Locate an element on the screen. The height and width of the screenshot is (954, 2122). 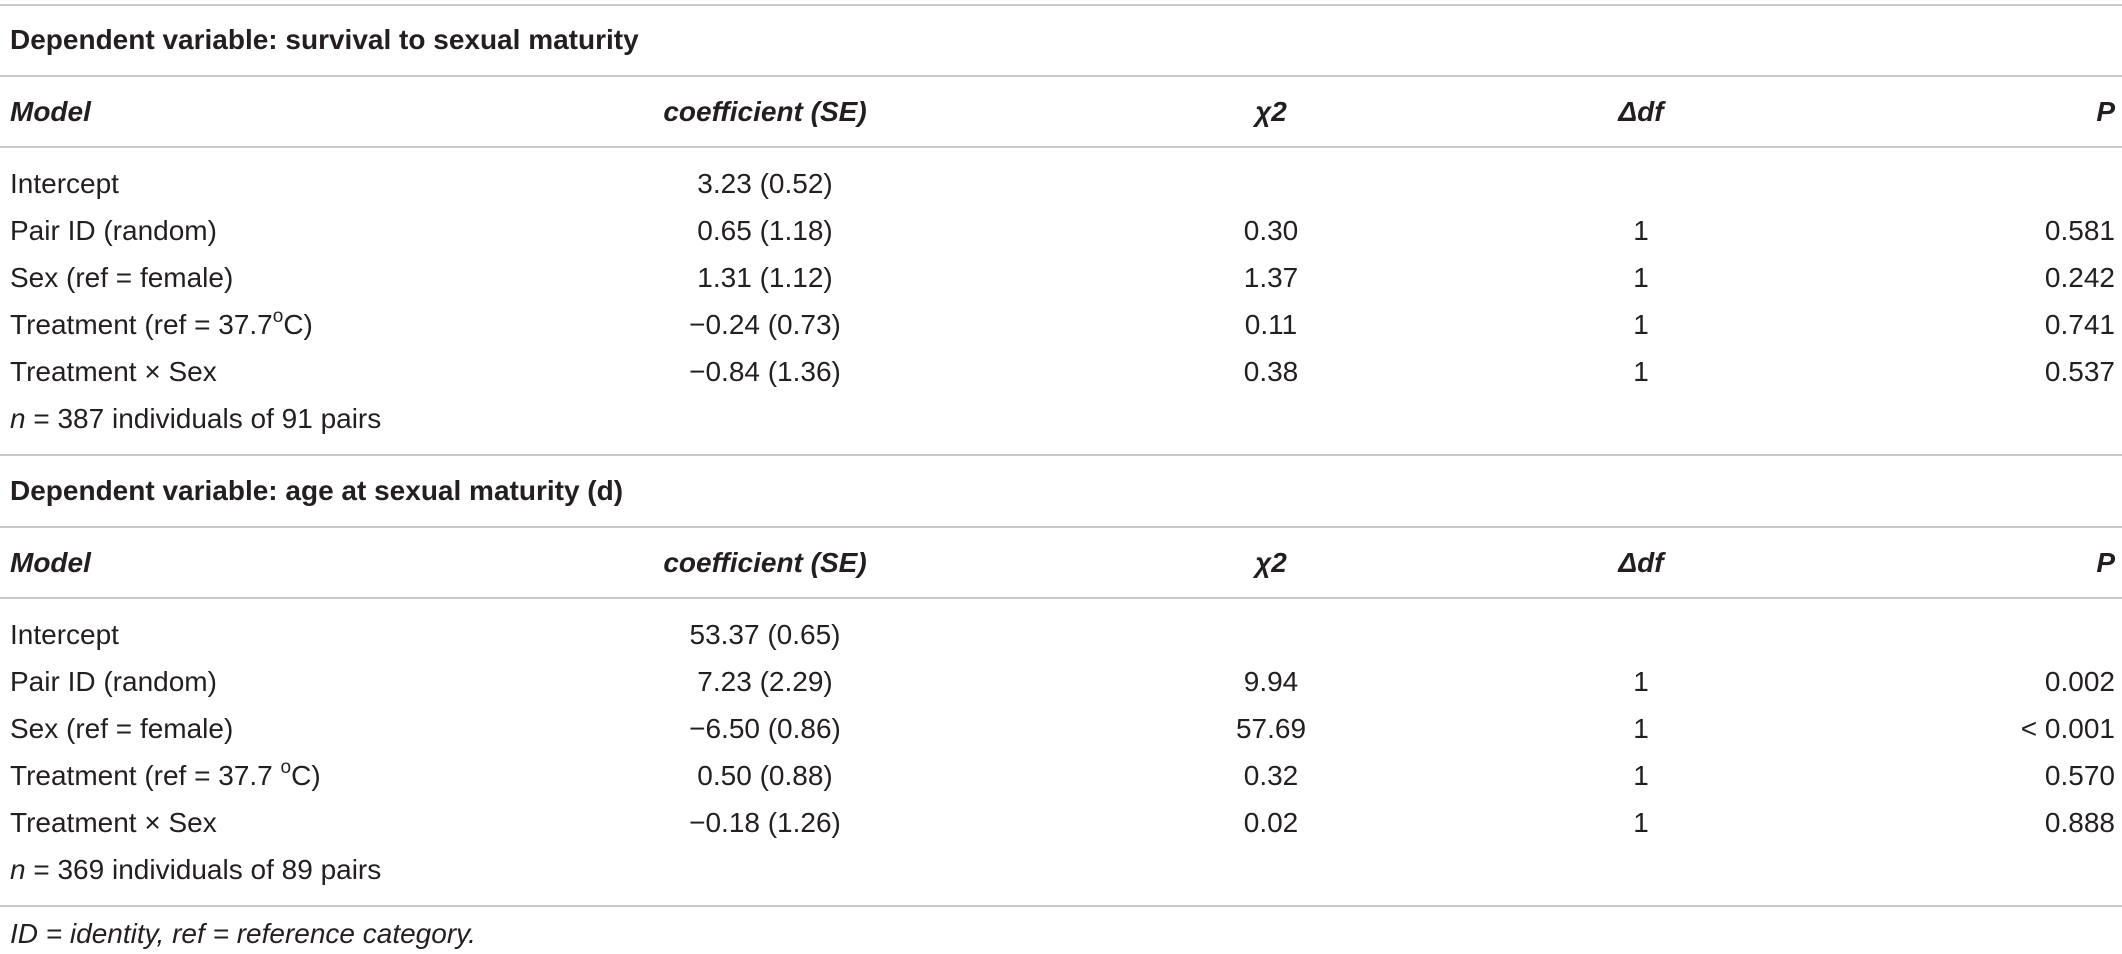
row-chi2: 0.38 is located at coordinates (1271, 371).